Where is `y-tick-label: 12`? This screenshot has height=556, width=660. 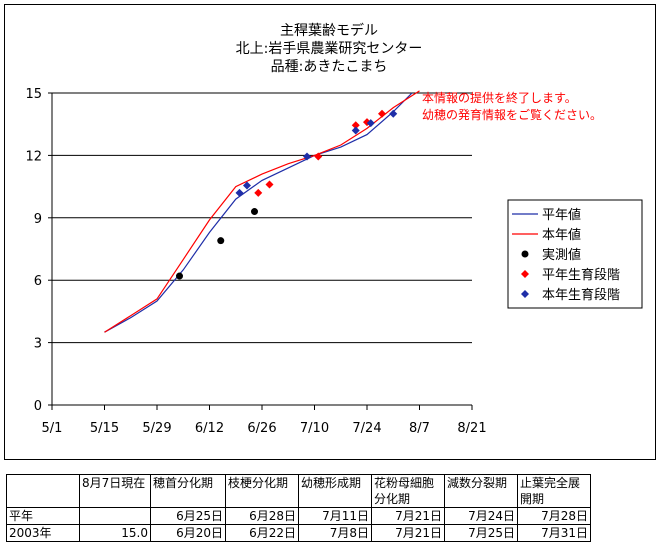
y-tick-label: 12 is located at coordinates (33, 156).